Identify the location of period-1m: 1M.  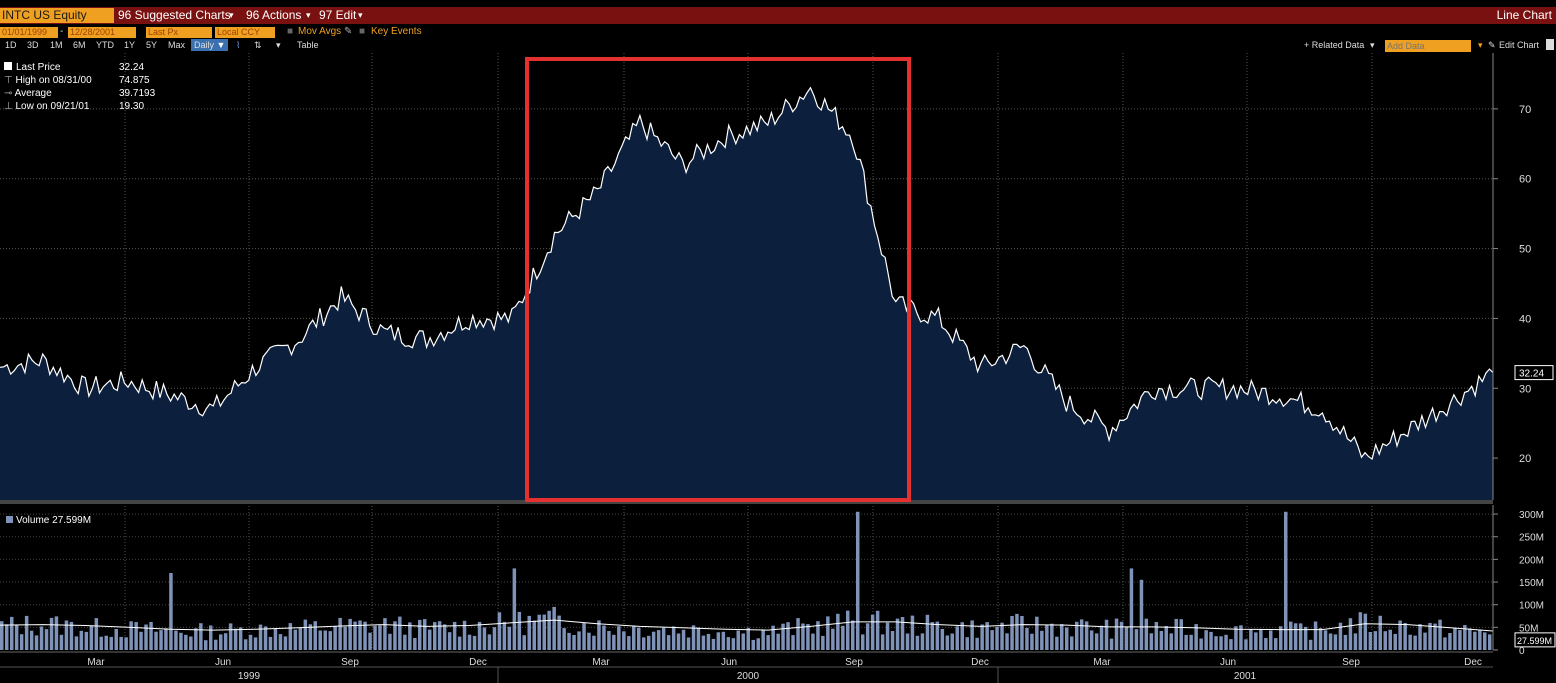
(56, 45).